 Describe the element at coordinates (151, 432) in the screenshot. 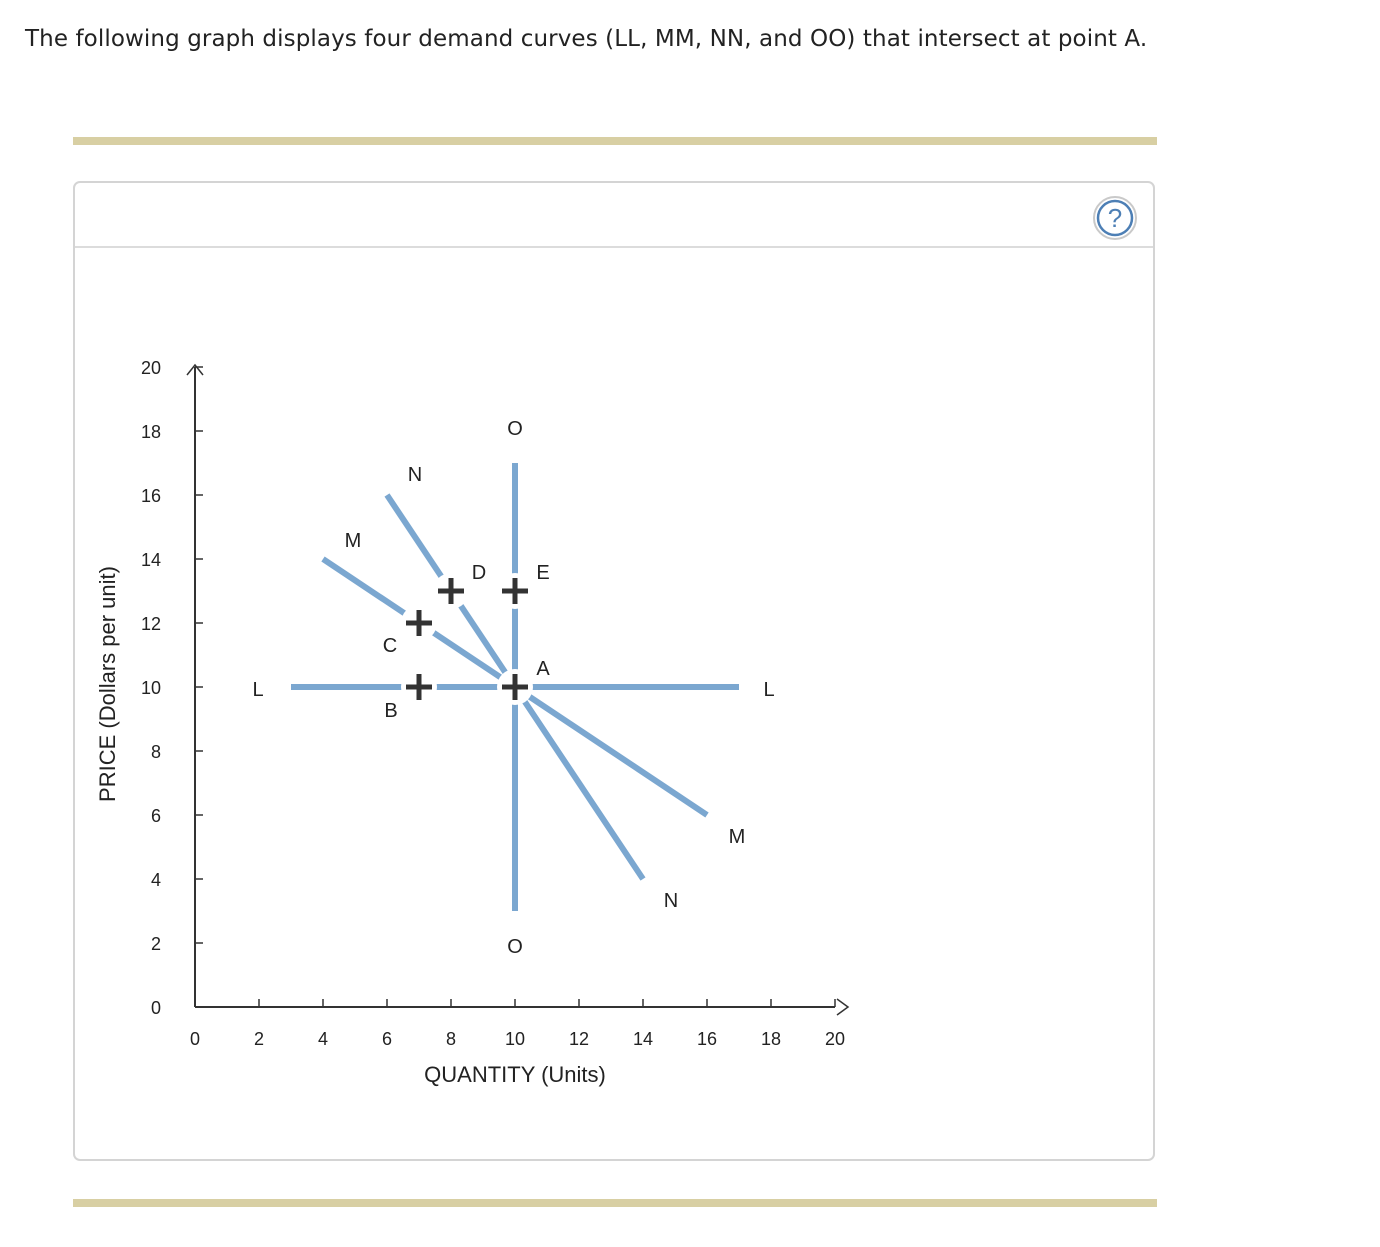

I see `y-tick-label: 18` at that location.